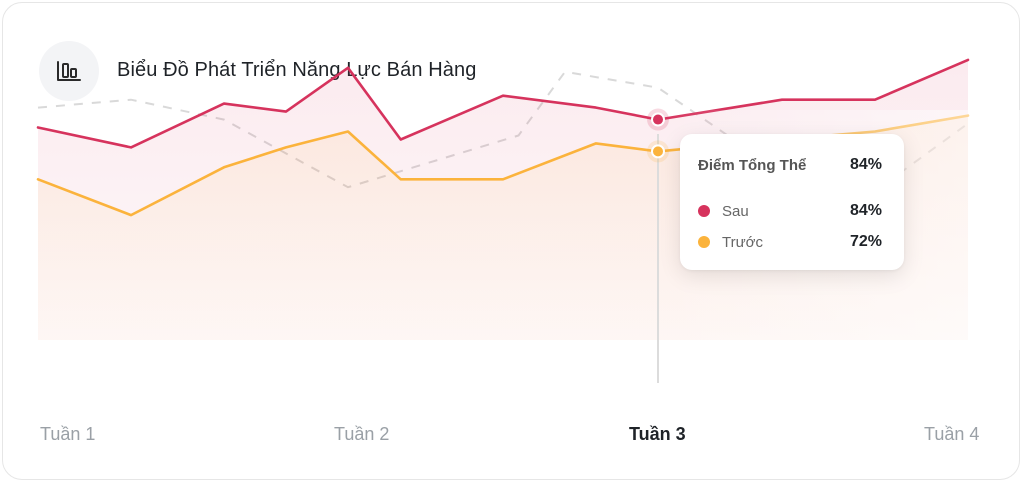 This screenshot has width=1024, height=484. What do you see at coordinates (362, 434) in the screenshot?
I see `x-tick-label: Tuần 2` at bounding box center [362, 434].